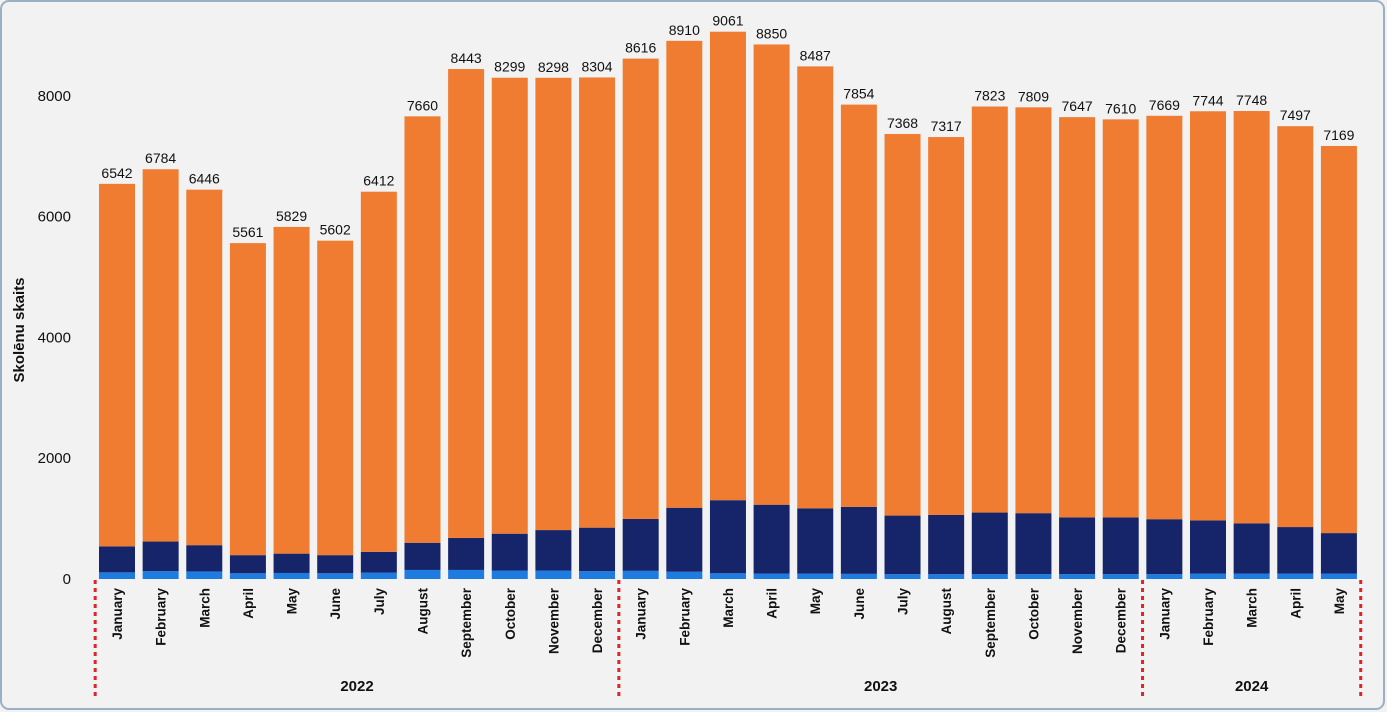 This screenshot has width=1387, height=712. Describe the element at coordinates (1338, 135) in the screenshot. I see `bar-value-label: 7169` at that location.